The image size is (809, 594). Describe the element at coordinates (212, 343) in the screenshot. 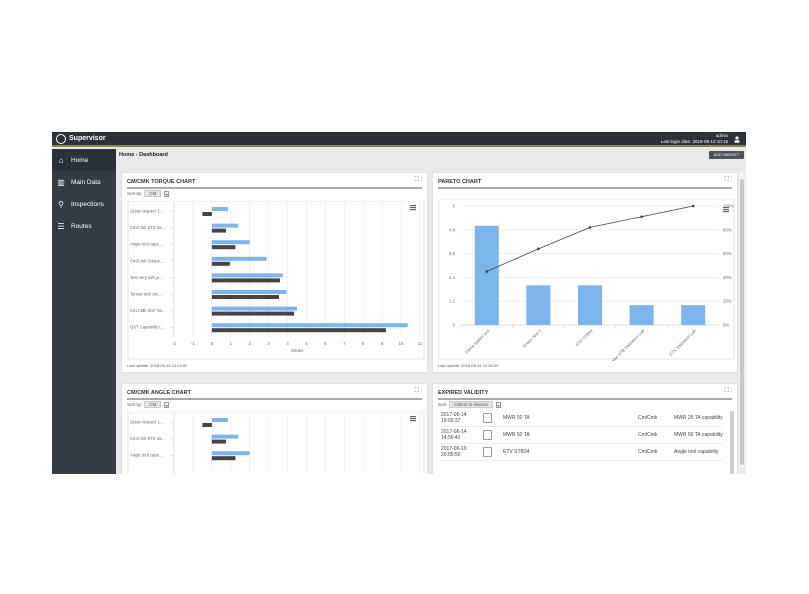

I see `x-tick-label: 0` at that location.